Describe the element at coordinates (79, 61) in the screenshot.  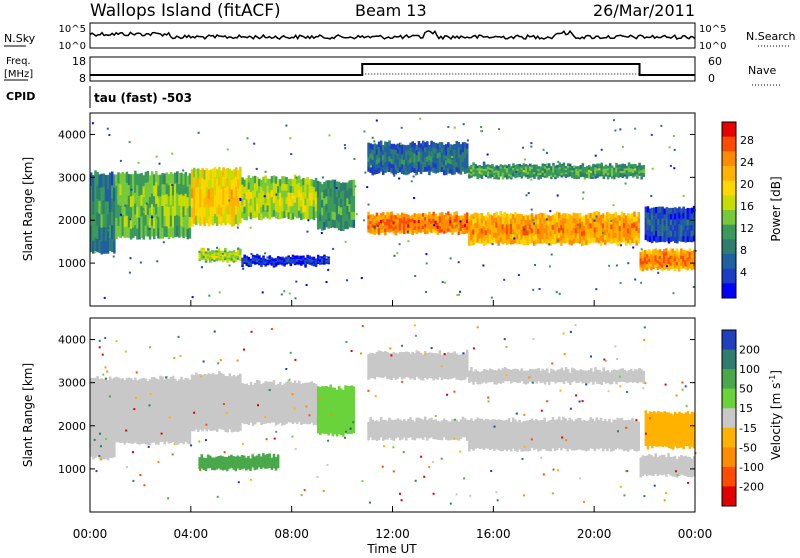
I see `freq-tick-top: 18` at that location.